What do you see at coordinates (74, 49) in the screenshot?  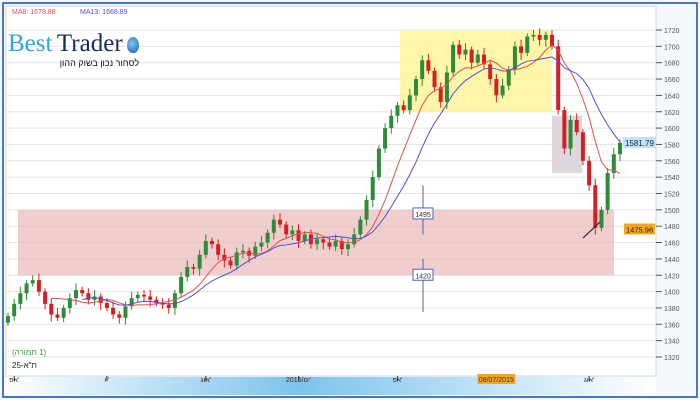 I see `logo: Best Trader לסחור נכון בשוק ההון` at bounding box center [74, 49].